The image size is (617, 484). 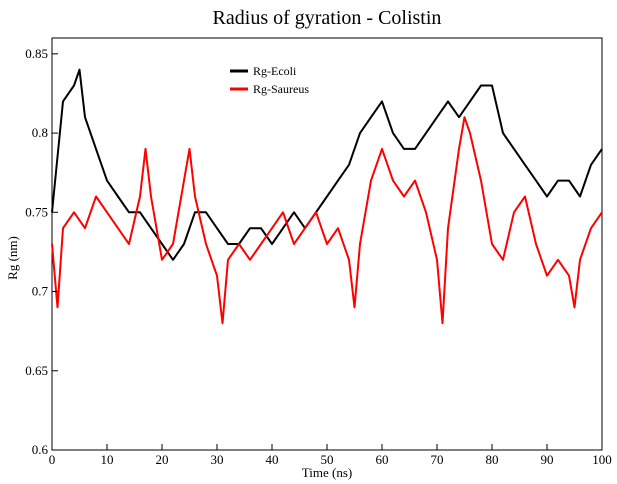 I want to click on y-axis-label: Rg (nm), so click(x=12, y=258).